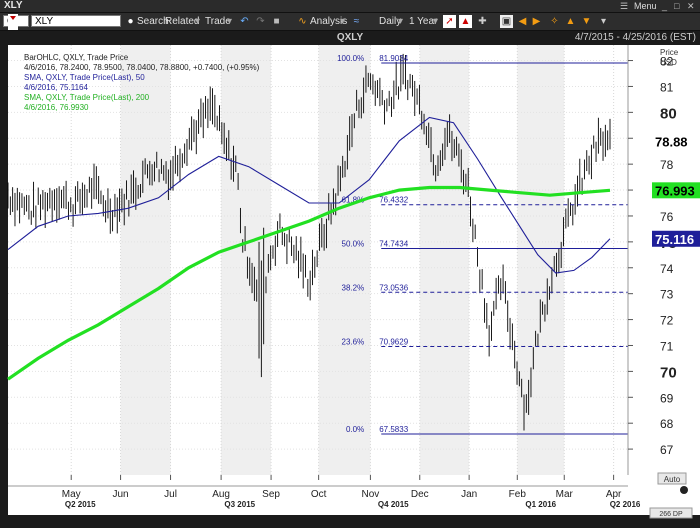 The image size is (700, 528). Describe the element at coordinates (350, 6) in the screenshot. I see `window-titlebar: XLY ☰ Menu _ □ ✕` at that location.